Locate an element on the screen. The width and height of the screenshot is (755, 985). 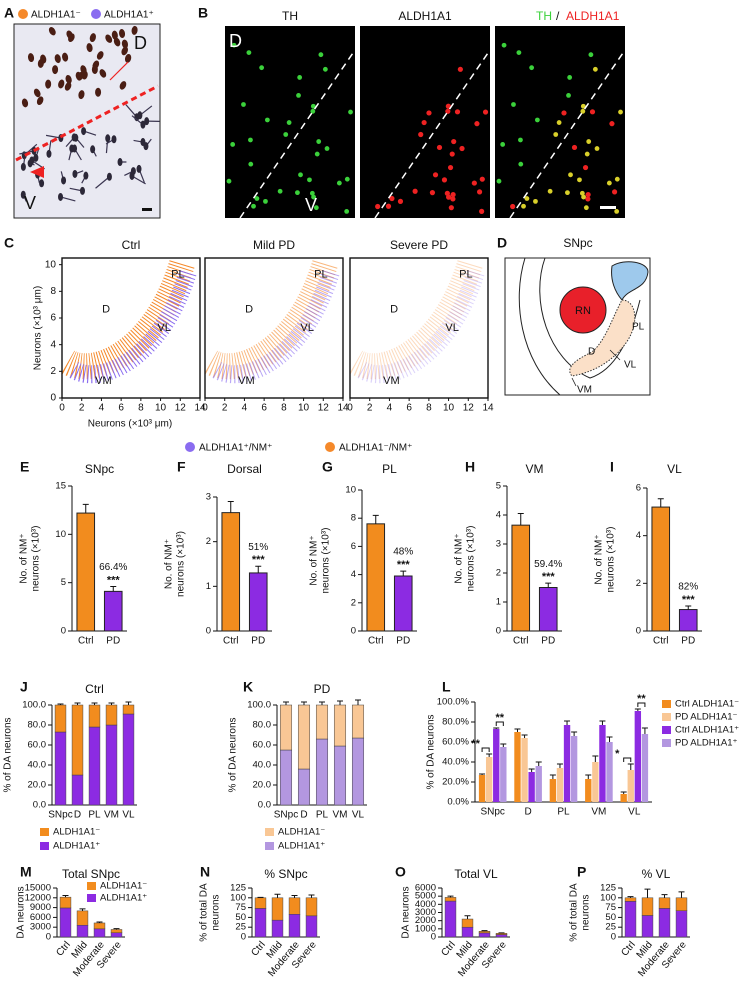
x-tick-label: Ctrl is located at coordinates (661, 641).